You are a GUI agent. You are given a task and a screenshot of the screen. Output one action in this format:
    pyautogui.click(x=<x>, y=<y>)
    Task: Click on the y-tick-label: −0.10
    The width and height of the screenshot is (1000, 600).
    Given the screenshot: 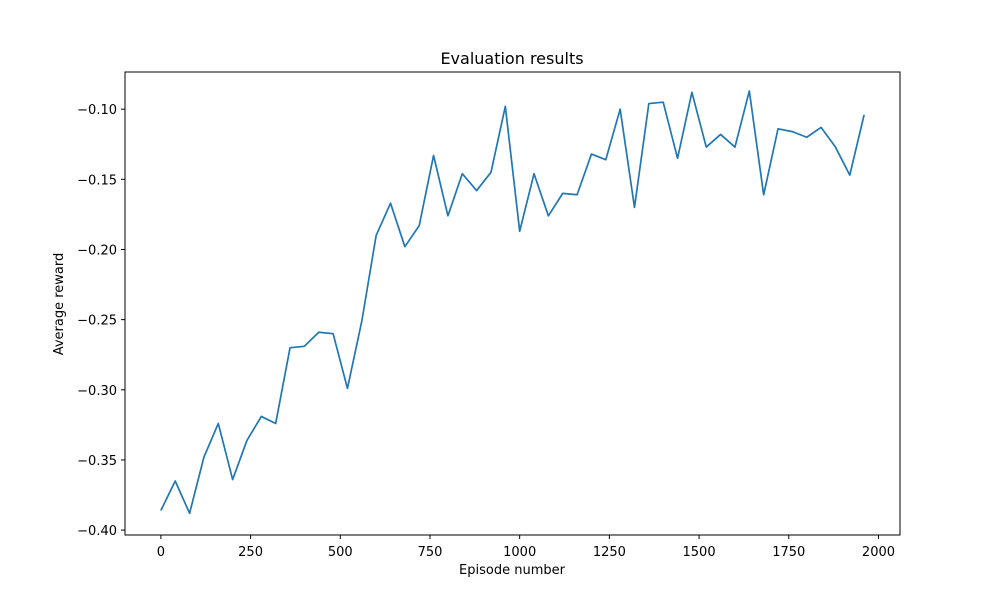 What is the action you would take?
    pyautogui.click(x=97, y=110)
    